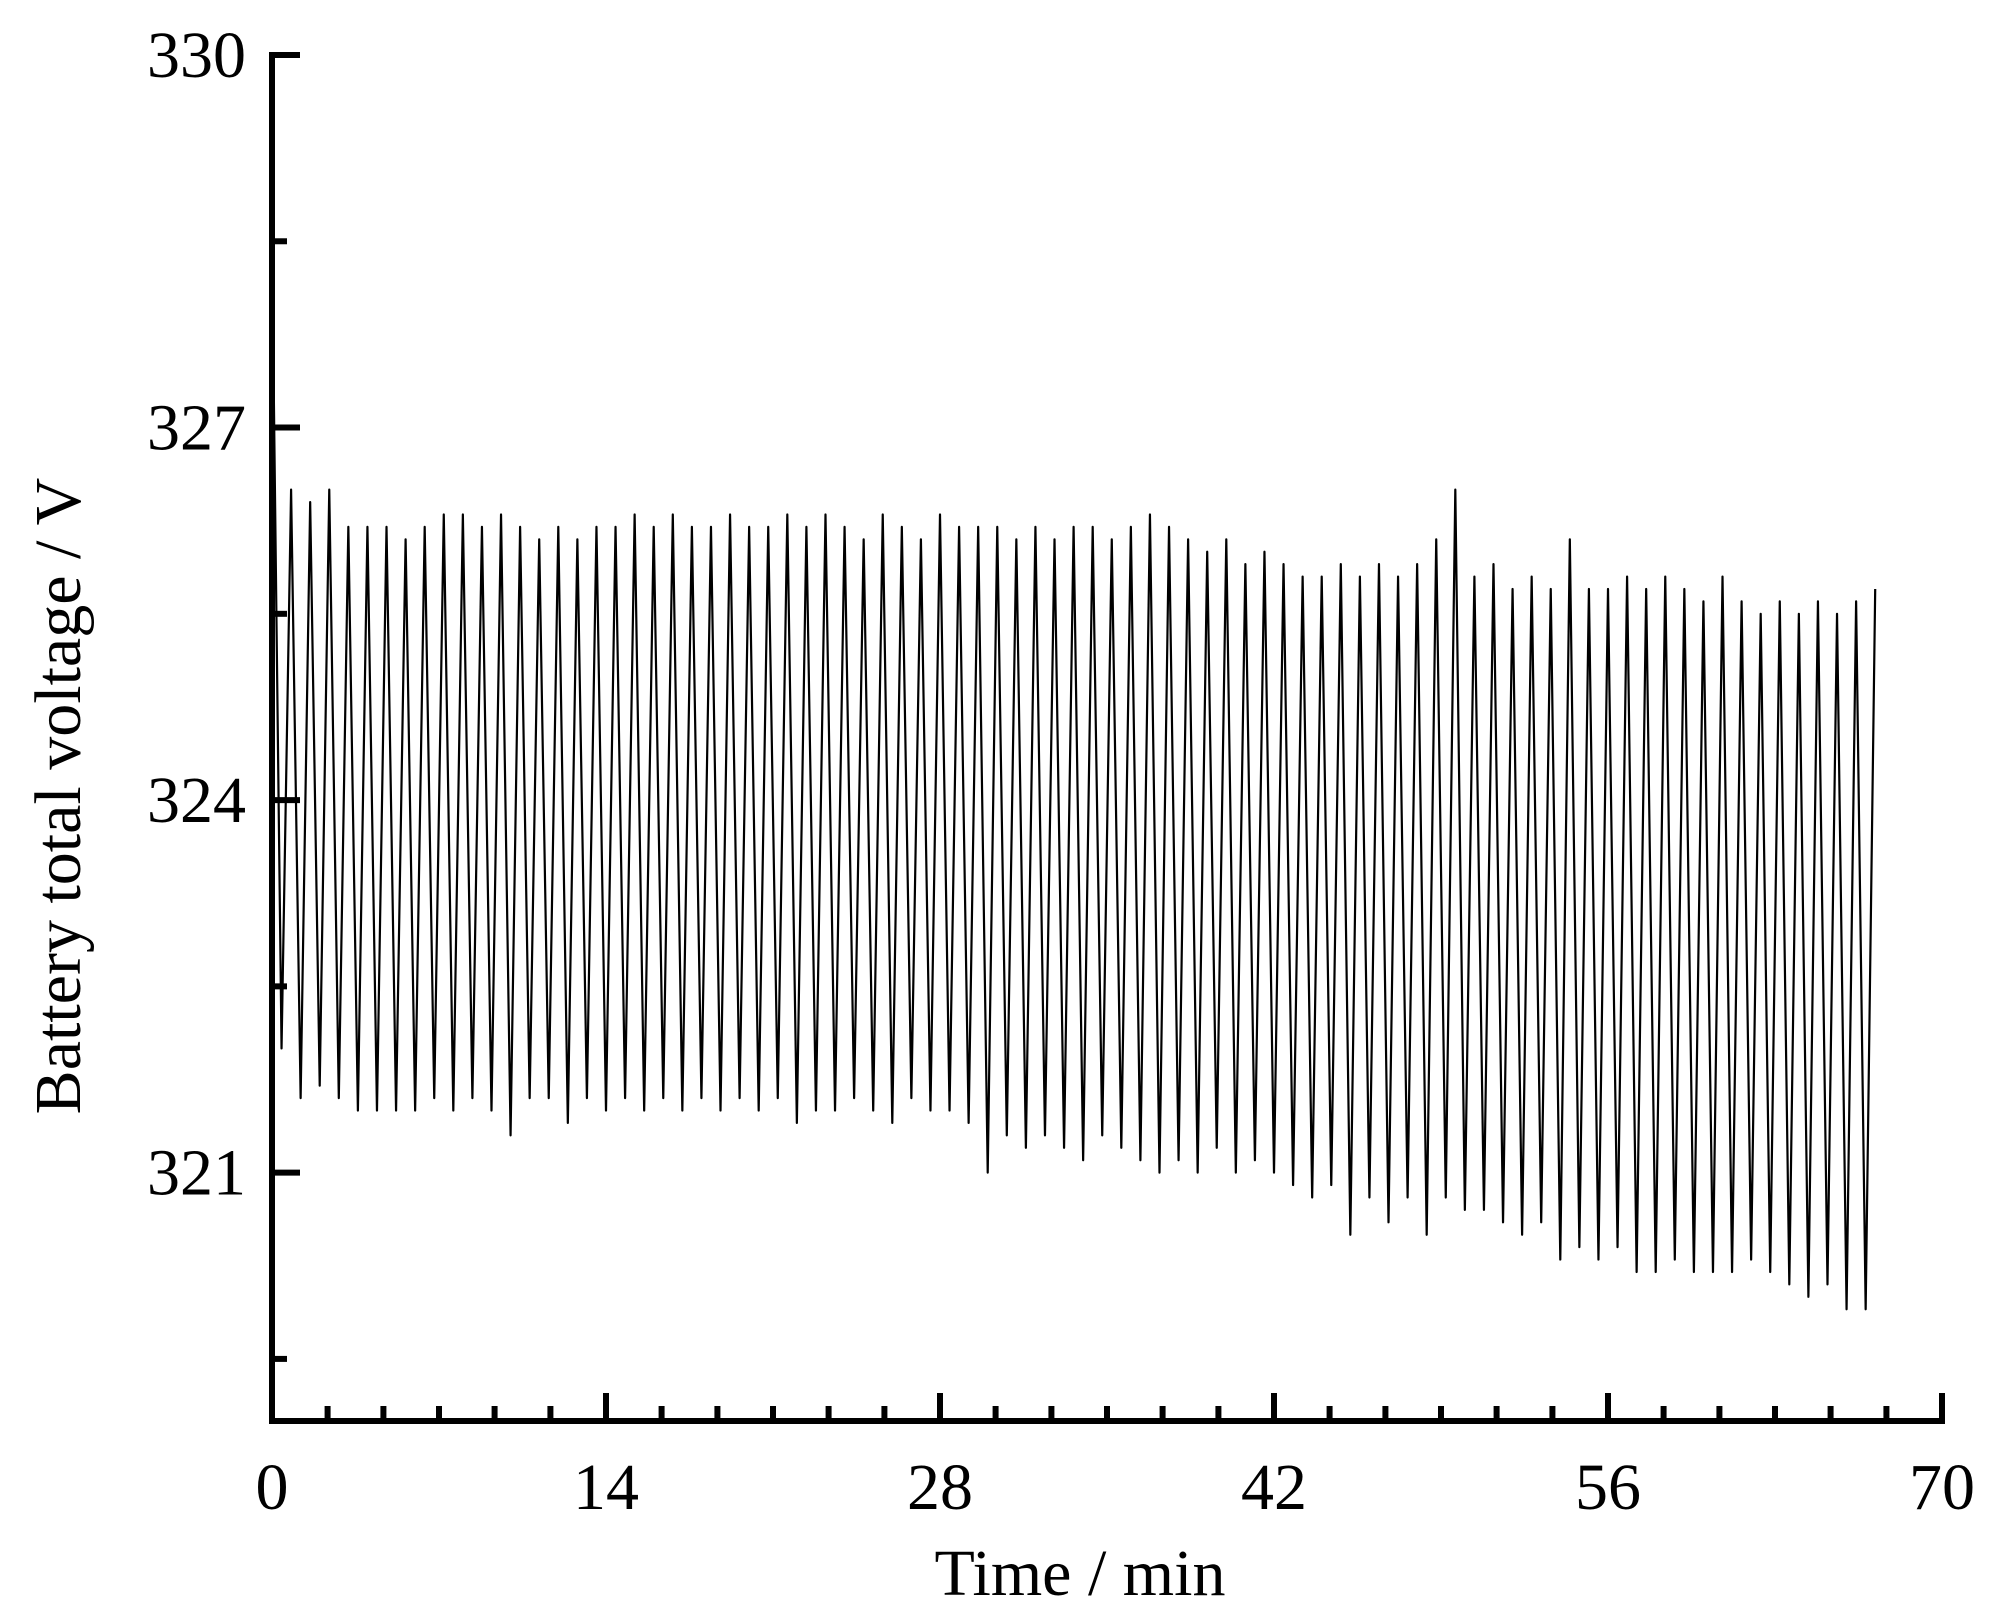 The image size is (1998, 1605). I want to click on y-tick-label: 330, so click(196, 55).